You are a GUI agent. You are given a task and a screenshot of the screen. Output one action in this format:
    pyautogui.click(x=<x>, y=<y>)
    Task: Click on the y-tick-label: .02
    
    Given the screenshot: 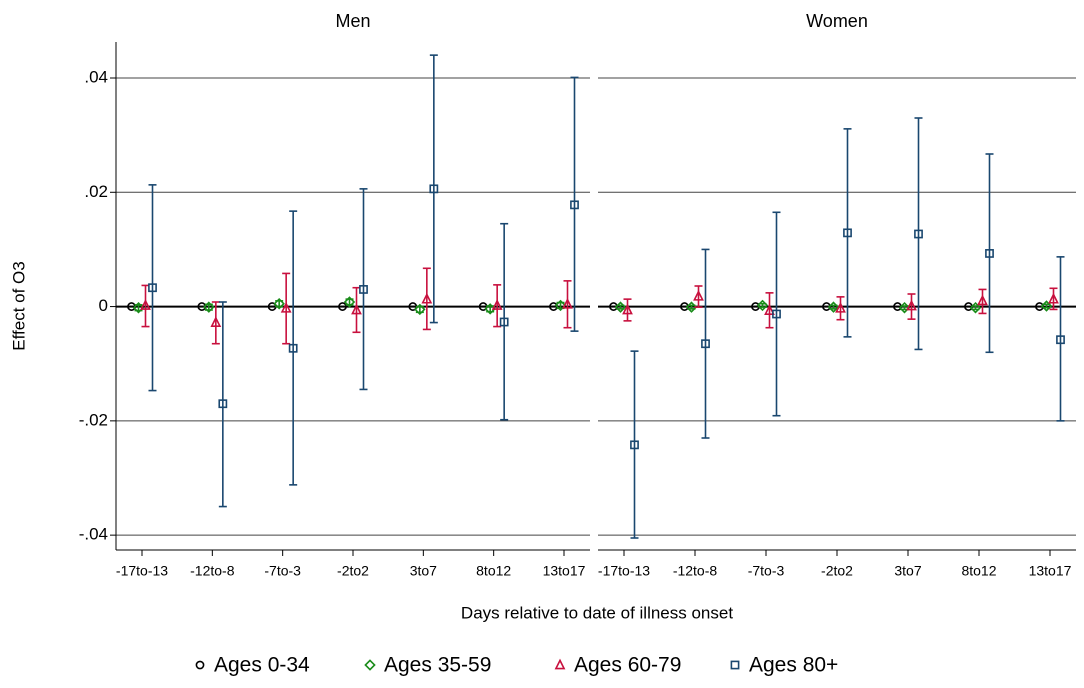 What is the action you would take?
    pyautogui.click(x=96, y=191)
    